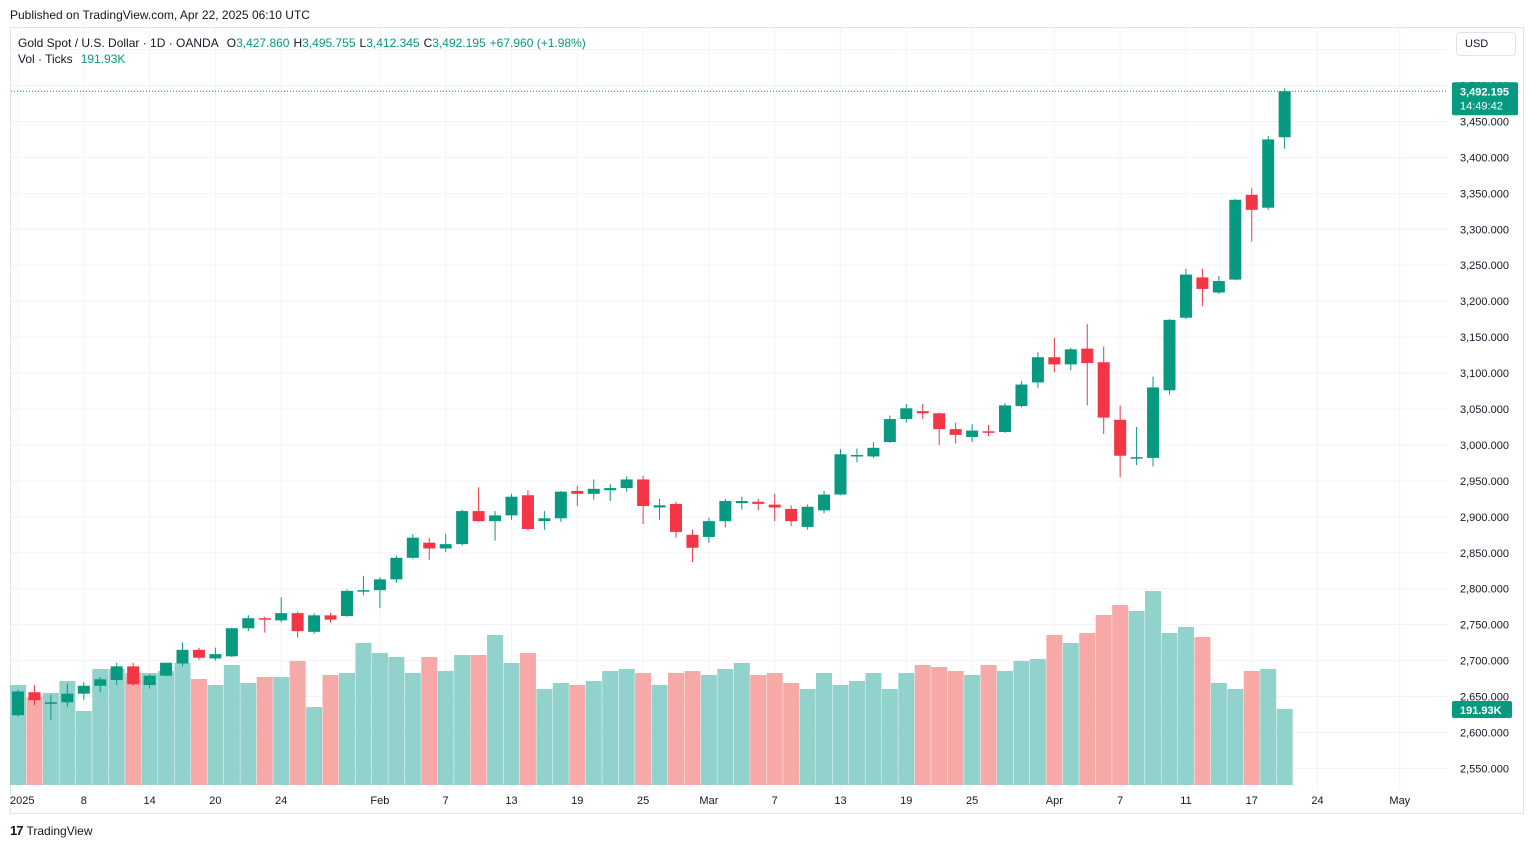 The width and height of the screenshot is (1534, 849). I want to click on change-value: +67.960 (+1.98%), so click(537, 43).